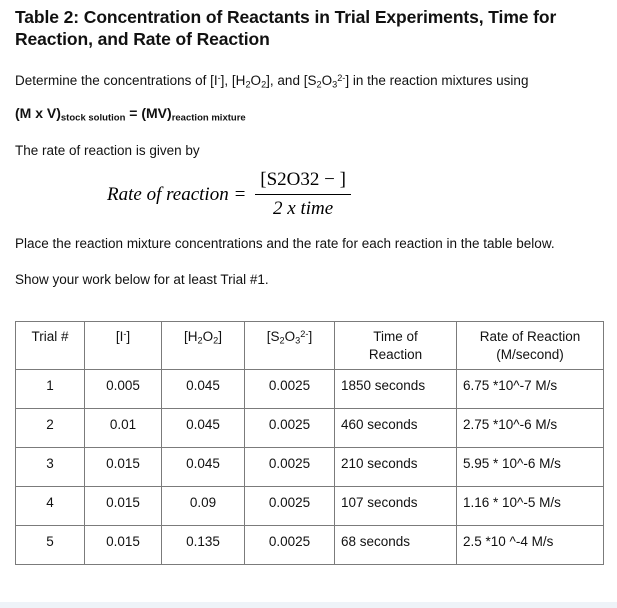 This screenshot has height=608, width=617. What do you see at coordinates (50, 506) in the screenshot?
I see `cell-trial: 4` at bounding box center [50, 506].